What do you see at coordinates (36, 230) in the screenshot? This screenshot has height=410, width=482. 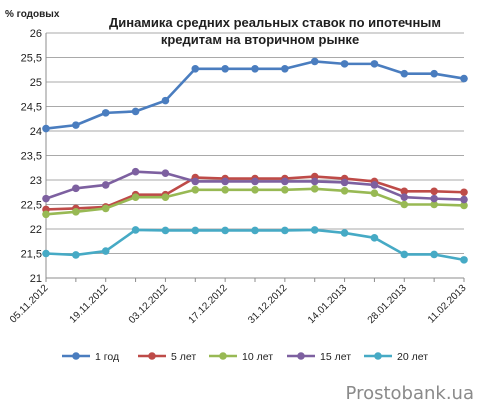 I see `y-tick-label: 22` at bounding box center [36, 230].